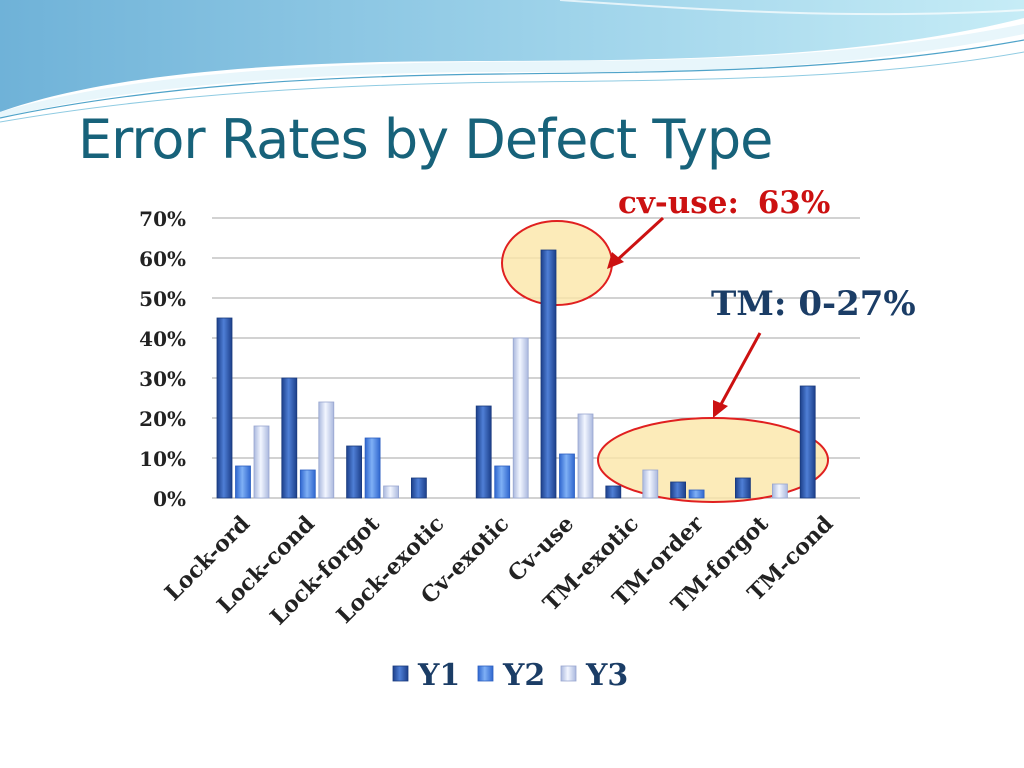  What do you see at coordinates (162, 259) in the screenshot?
I see `y-tick-label: 60%` at bounding box center [162, 259].